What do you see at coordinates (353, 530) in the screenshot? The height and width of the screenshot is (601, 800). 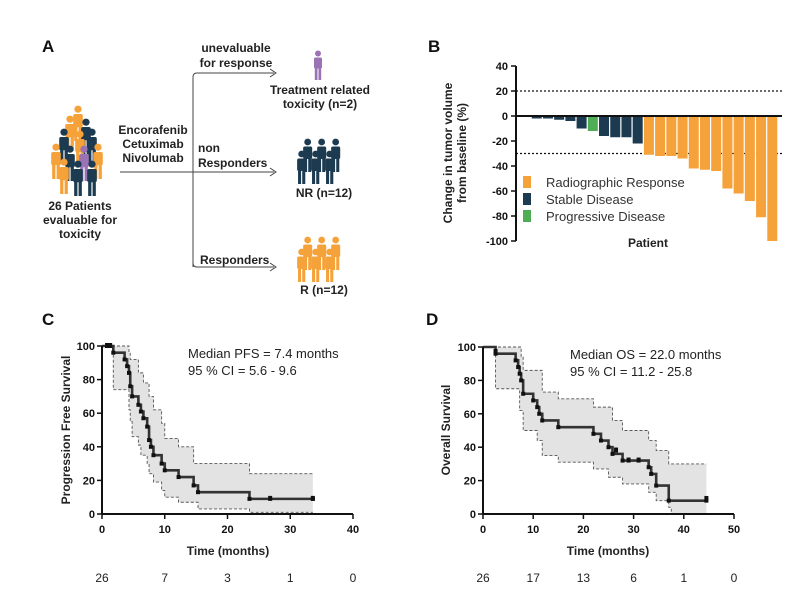 I see `xtick-label: 40` at bounding box center [353, 530].